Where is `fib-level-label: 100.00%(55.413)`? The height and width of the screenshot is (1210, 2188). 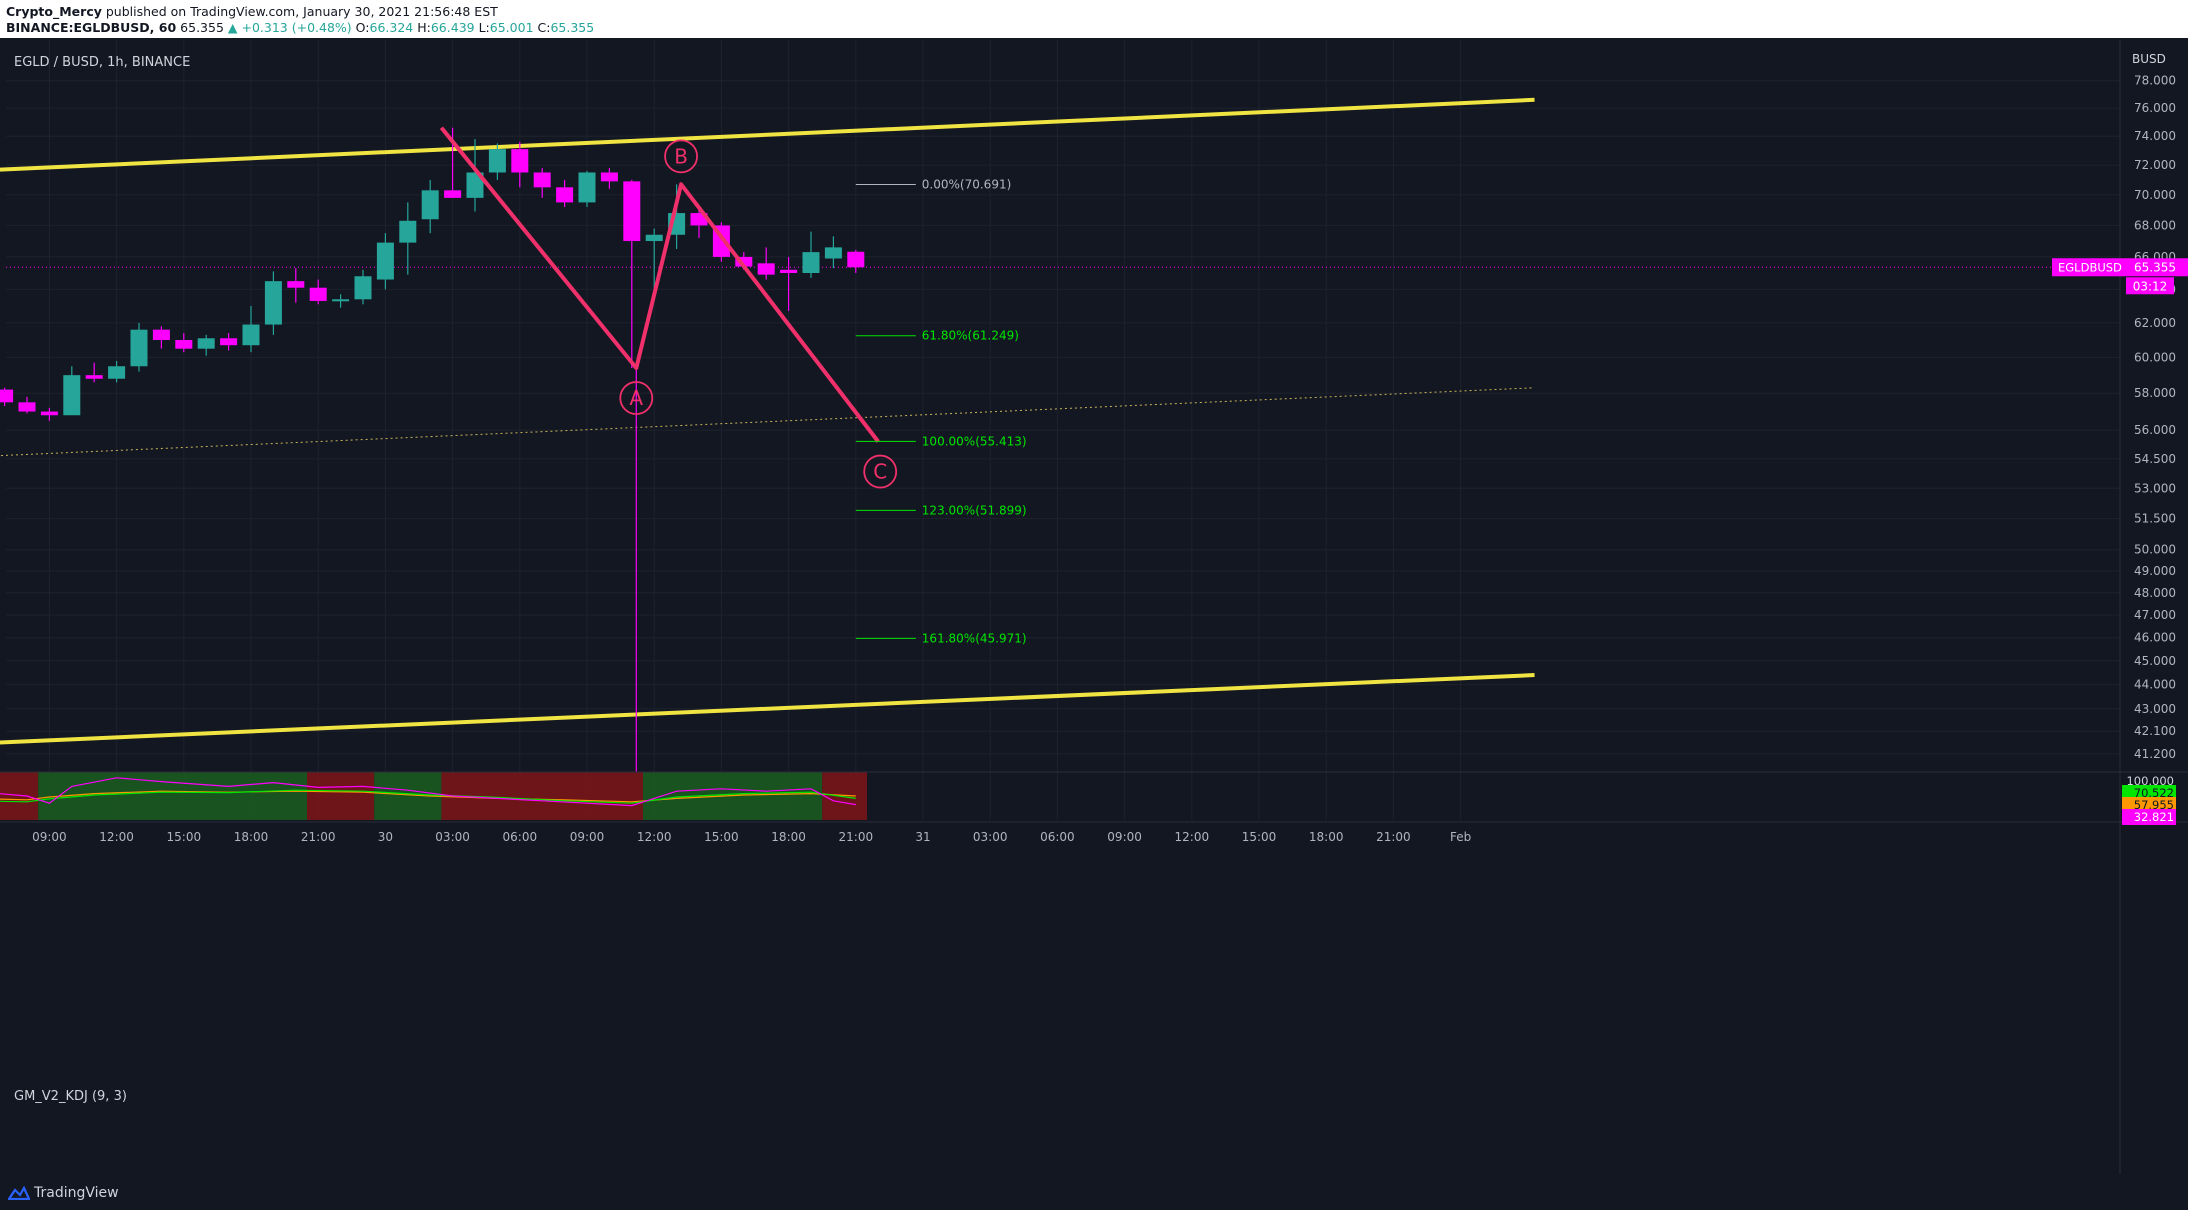
fib-level-label: 100.00%(55.413) is located at coordinates (974, 441).